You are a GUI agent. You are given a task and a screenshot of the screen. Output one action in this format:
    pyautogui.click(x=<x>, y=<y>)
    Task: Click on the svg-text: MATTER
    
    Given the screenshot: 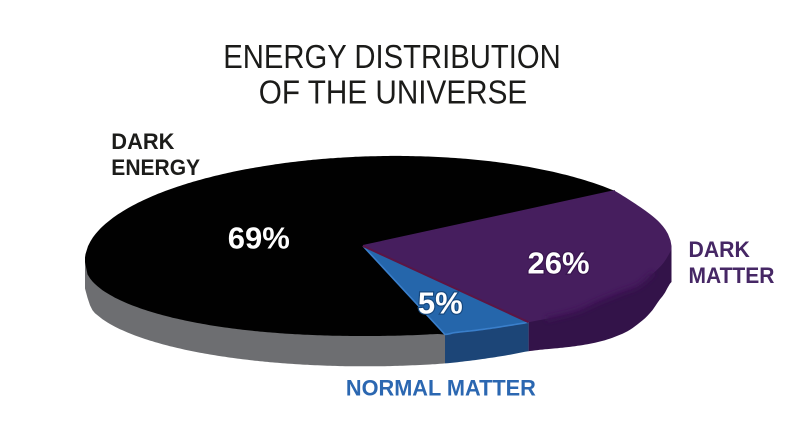 What is the action you would take?
    pyautogui.click(x=732, y=276)
    